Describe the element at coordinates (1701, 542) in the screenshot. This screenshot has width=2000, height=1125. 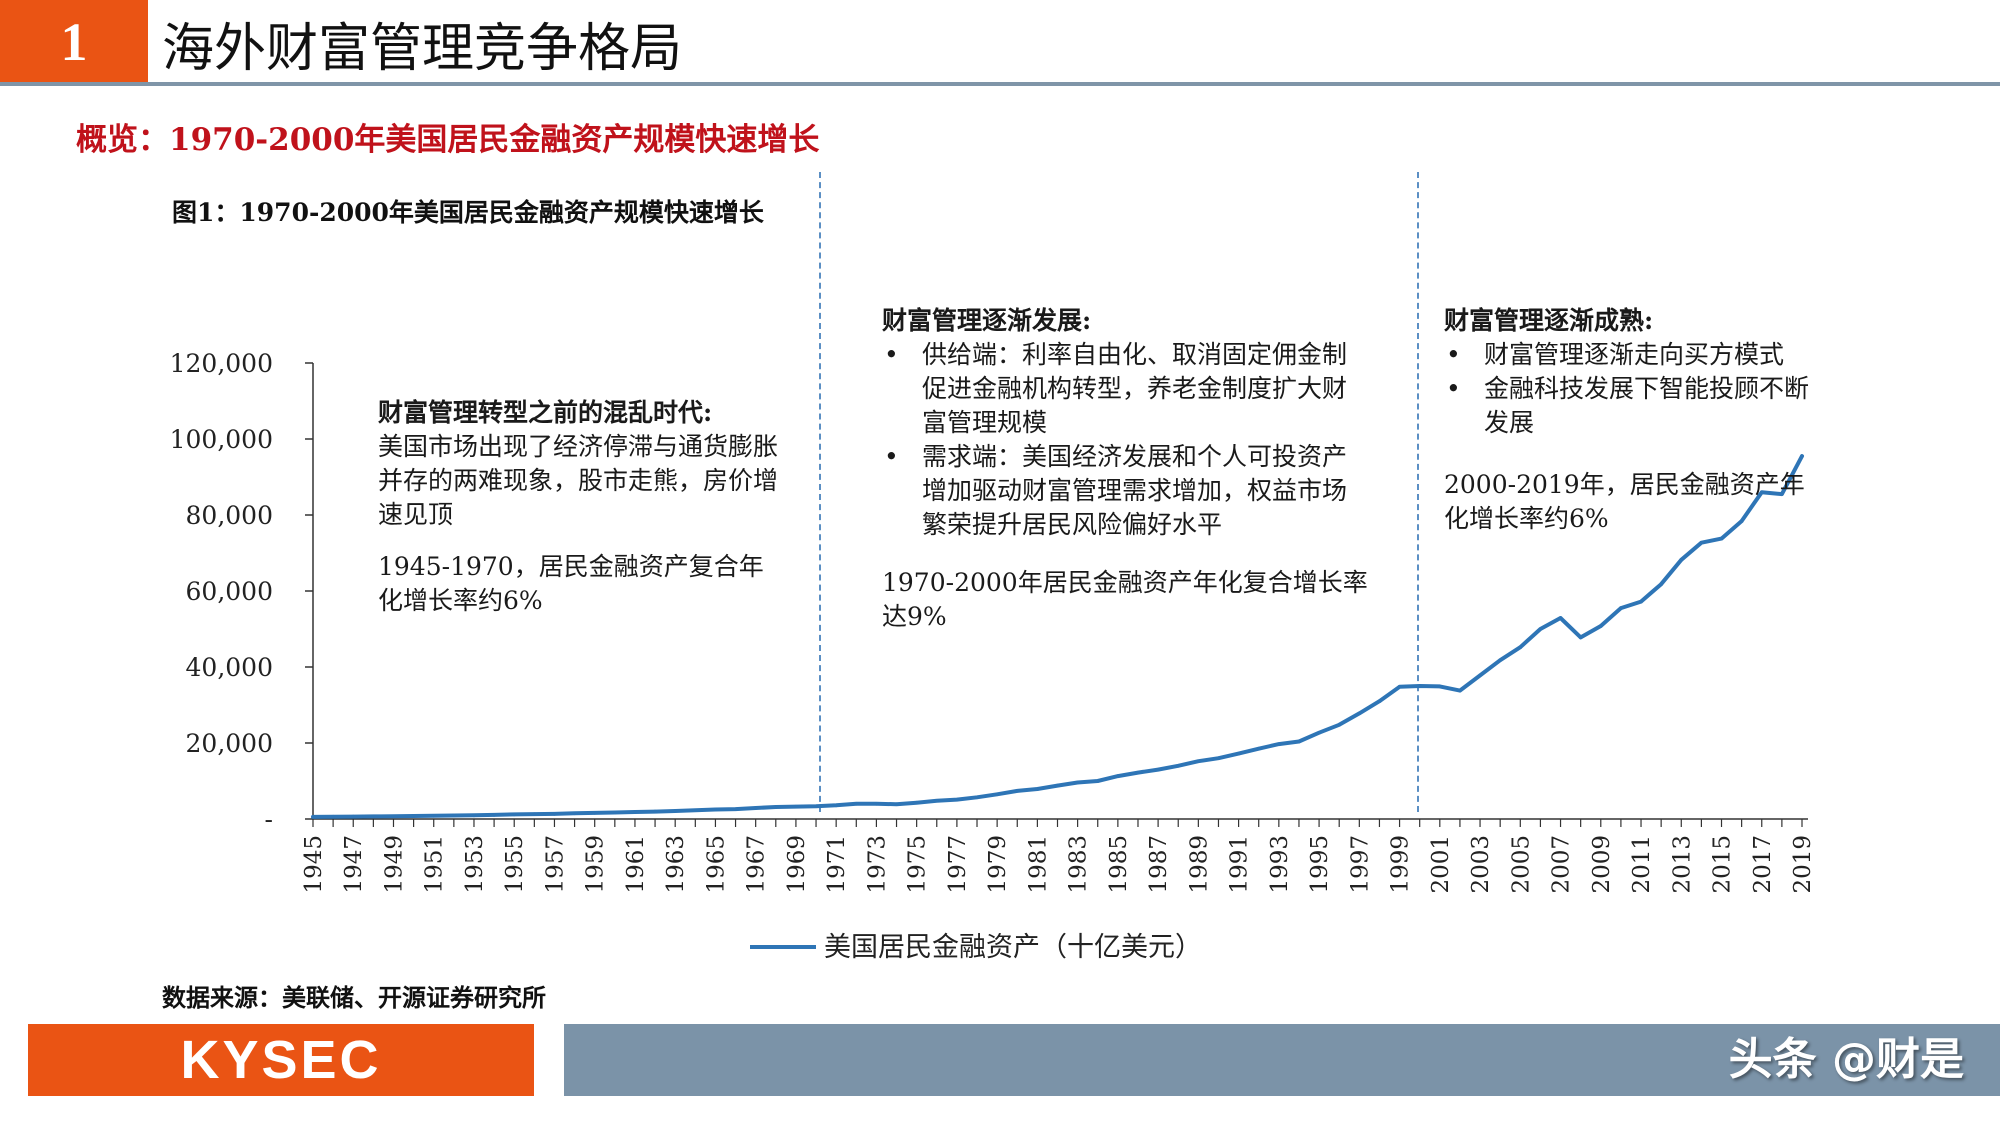
I see `data-point-2014` at that location.